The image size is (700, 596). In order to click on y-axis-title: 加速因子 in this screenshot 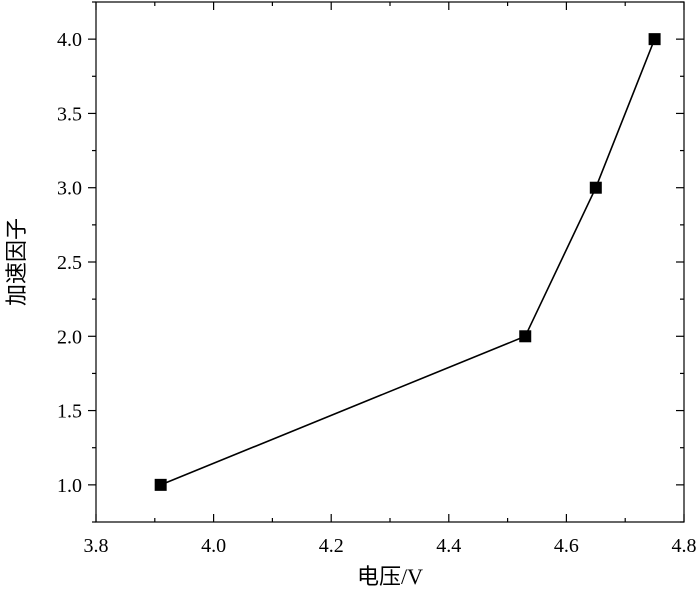, I will do `click(16, 262)`.